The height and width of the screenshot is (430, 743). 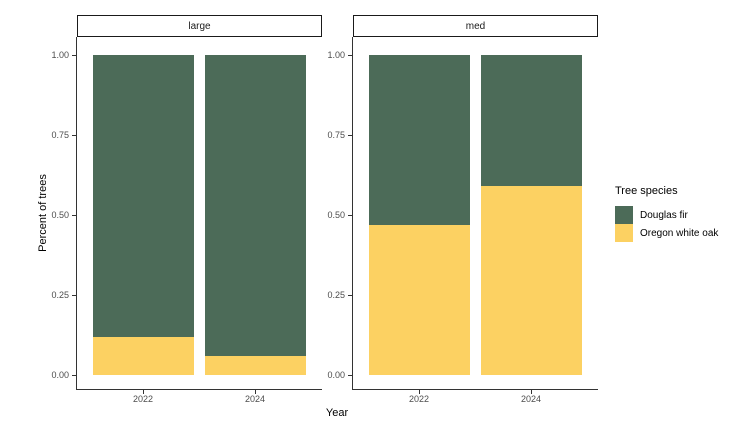 I want to click on legend-entry-douglas-fir: Douglas fir, so click(x=666, y=215).